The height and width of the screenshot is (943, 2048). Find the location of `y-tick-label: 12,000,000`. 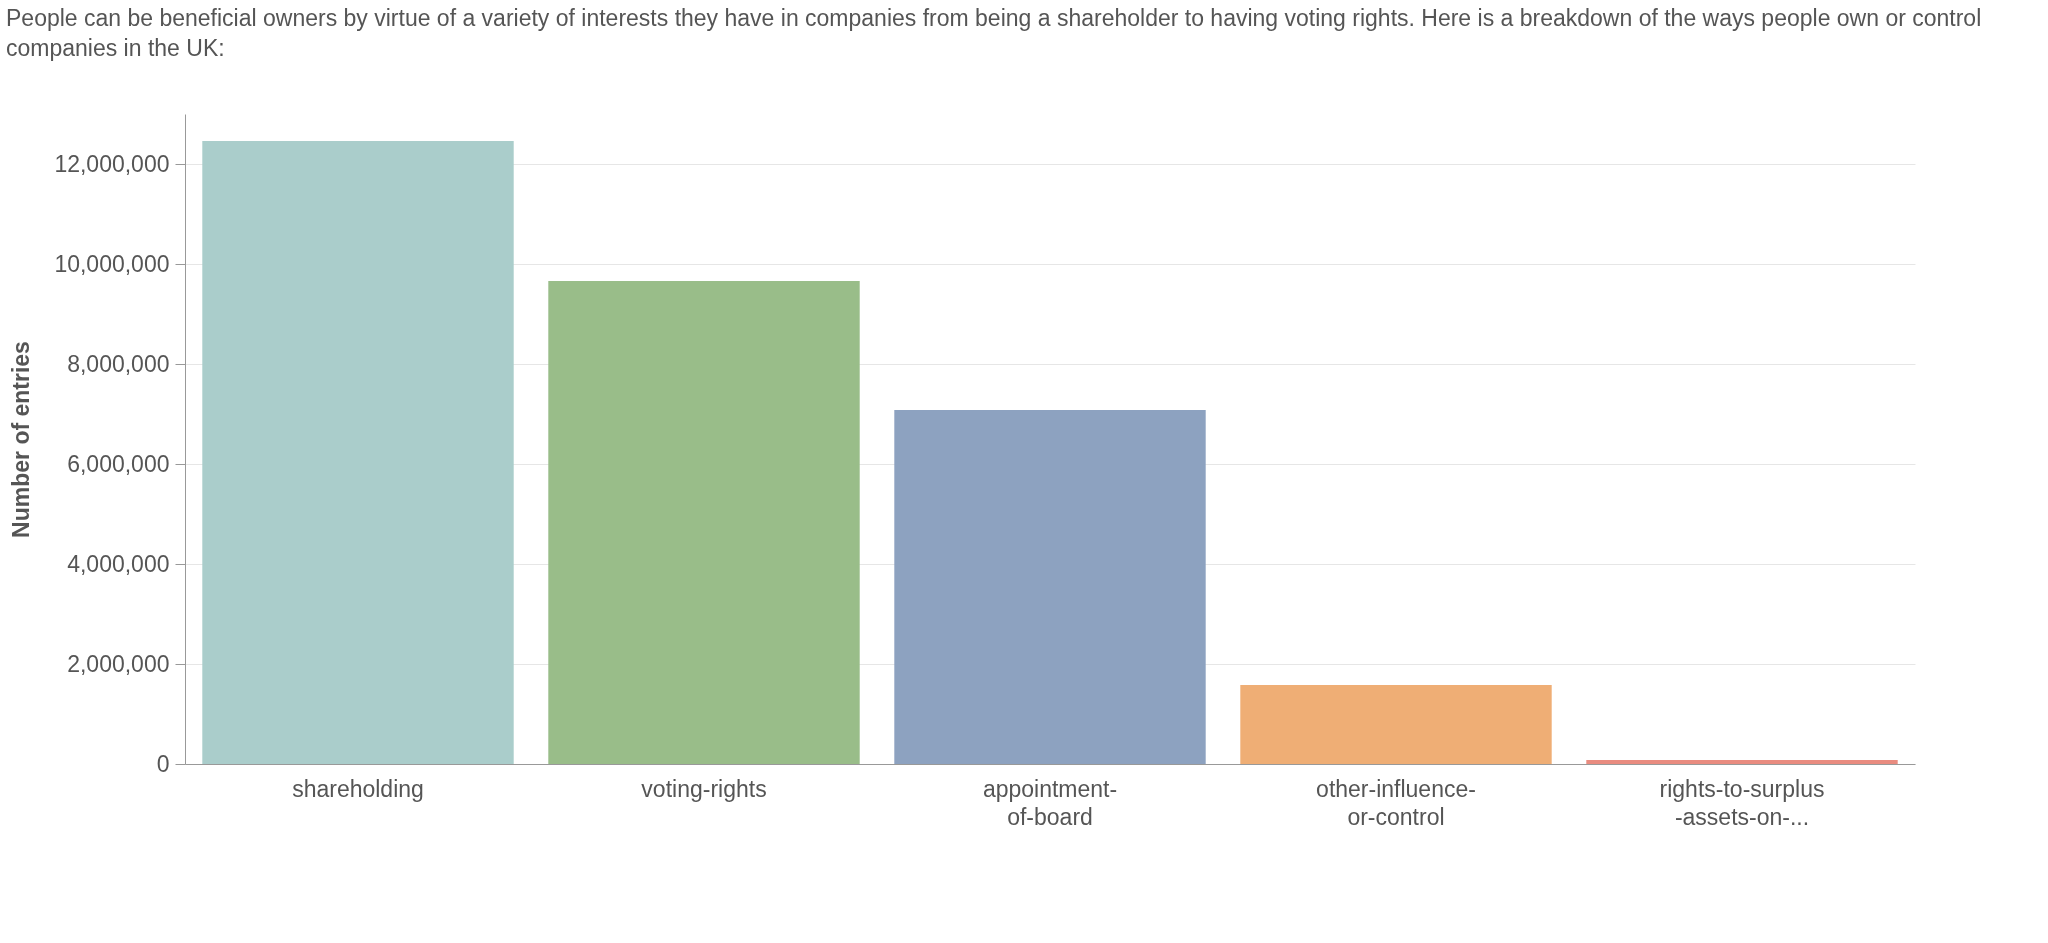

y-tick-label: 12,000,000 is located at coordinates (112, 163).